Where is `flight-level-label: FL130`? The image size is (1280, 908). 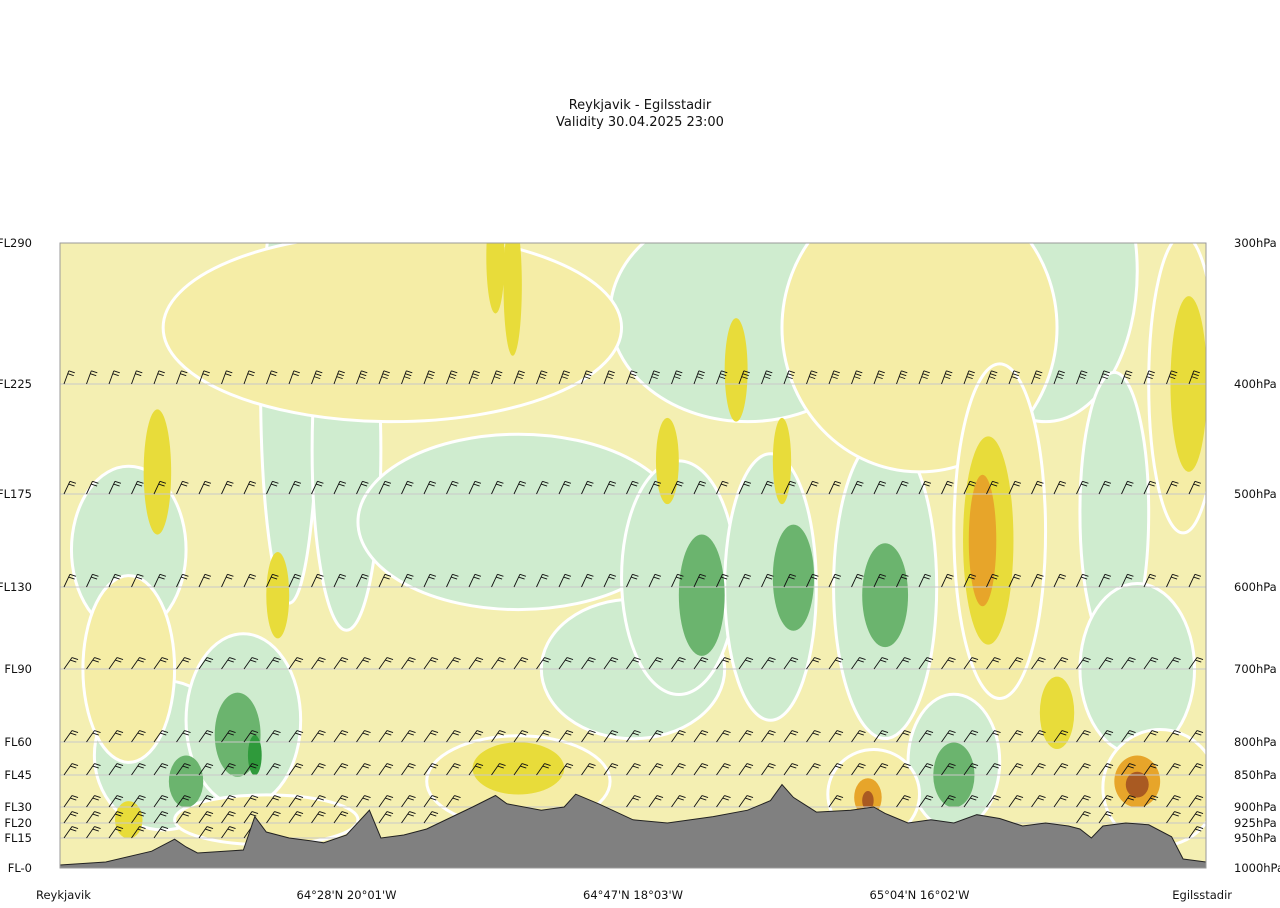
flight-level-label: FL130 is located at coordinates (16, 587).